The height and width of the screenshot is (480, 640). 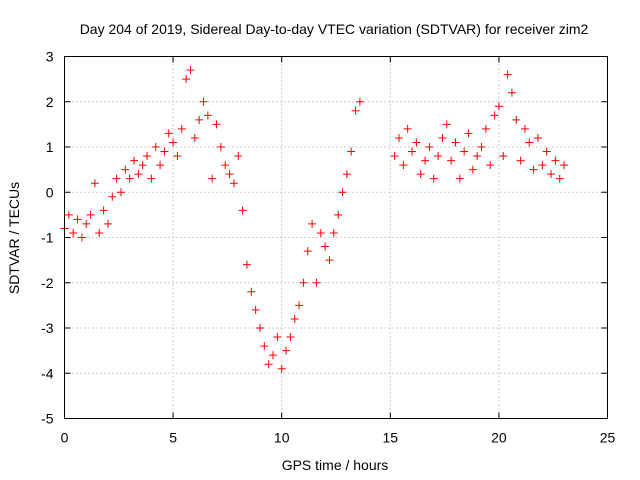 I want to click on y-tick-label: -4, so click(x=47, y=373).